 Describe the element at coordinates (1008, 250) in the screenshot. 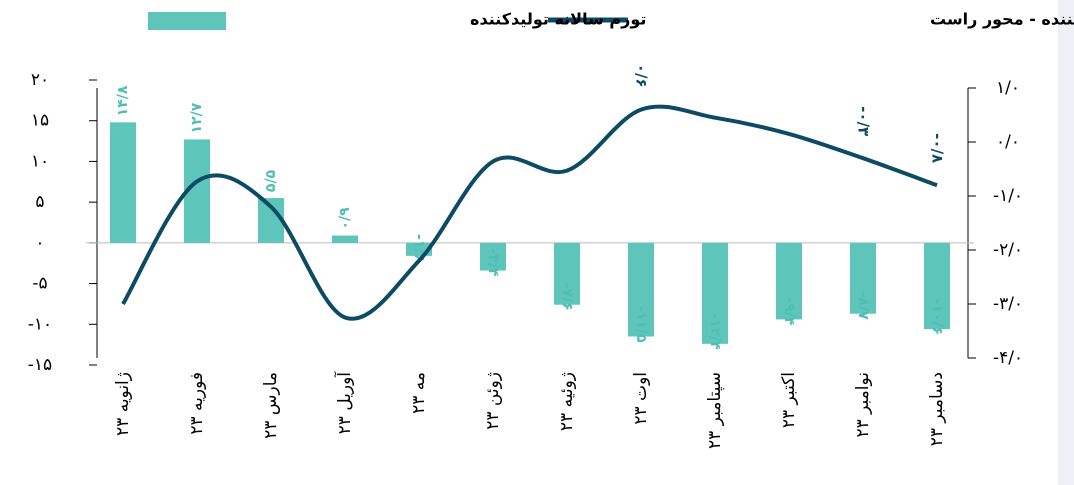

I see `y2-tick-label: -۲/۰` at that location.